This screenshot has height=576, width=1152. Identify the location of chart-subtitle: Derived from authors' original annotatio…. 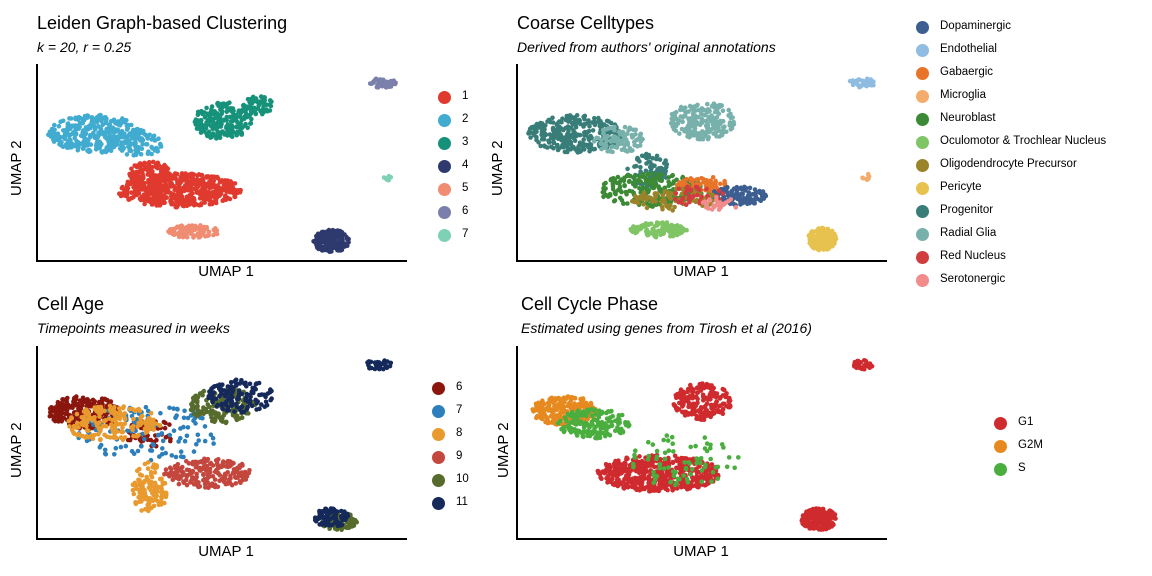
(646, 47).